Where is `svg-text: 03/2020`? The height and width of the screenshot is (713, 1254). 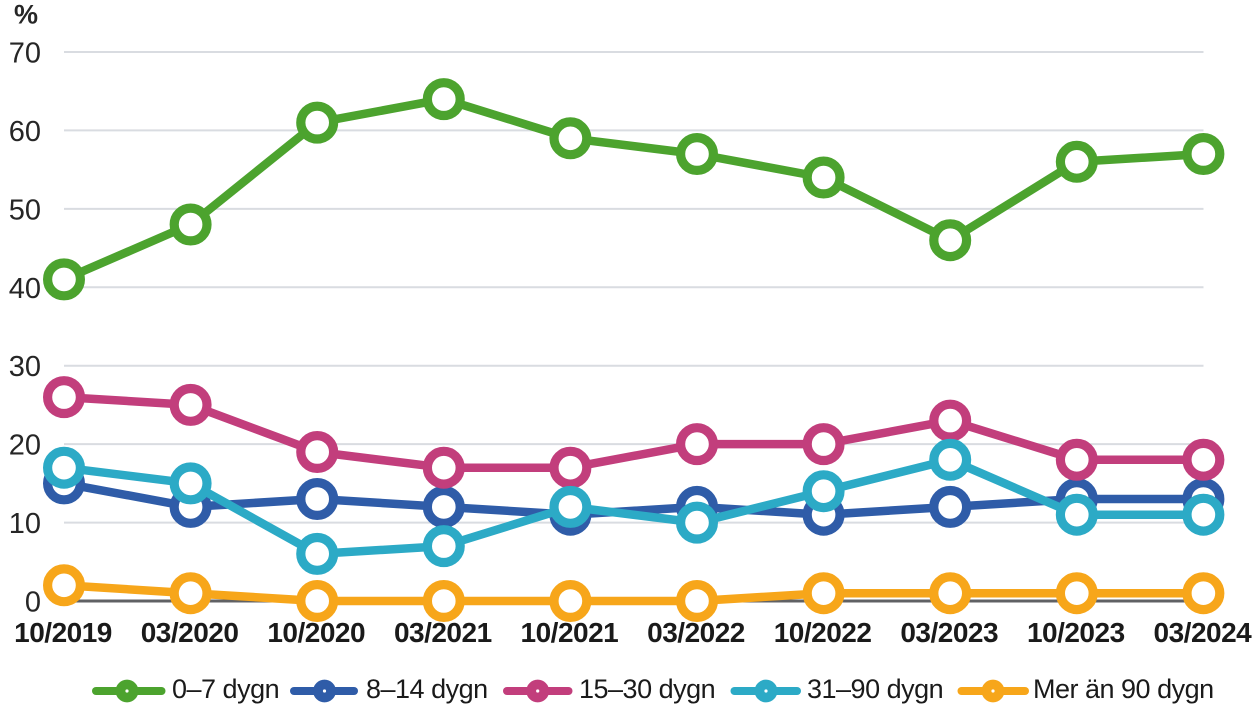
svg-text: 03/2020 is located at coordinates (190, 632).